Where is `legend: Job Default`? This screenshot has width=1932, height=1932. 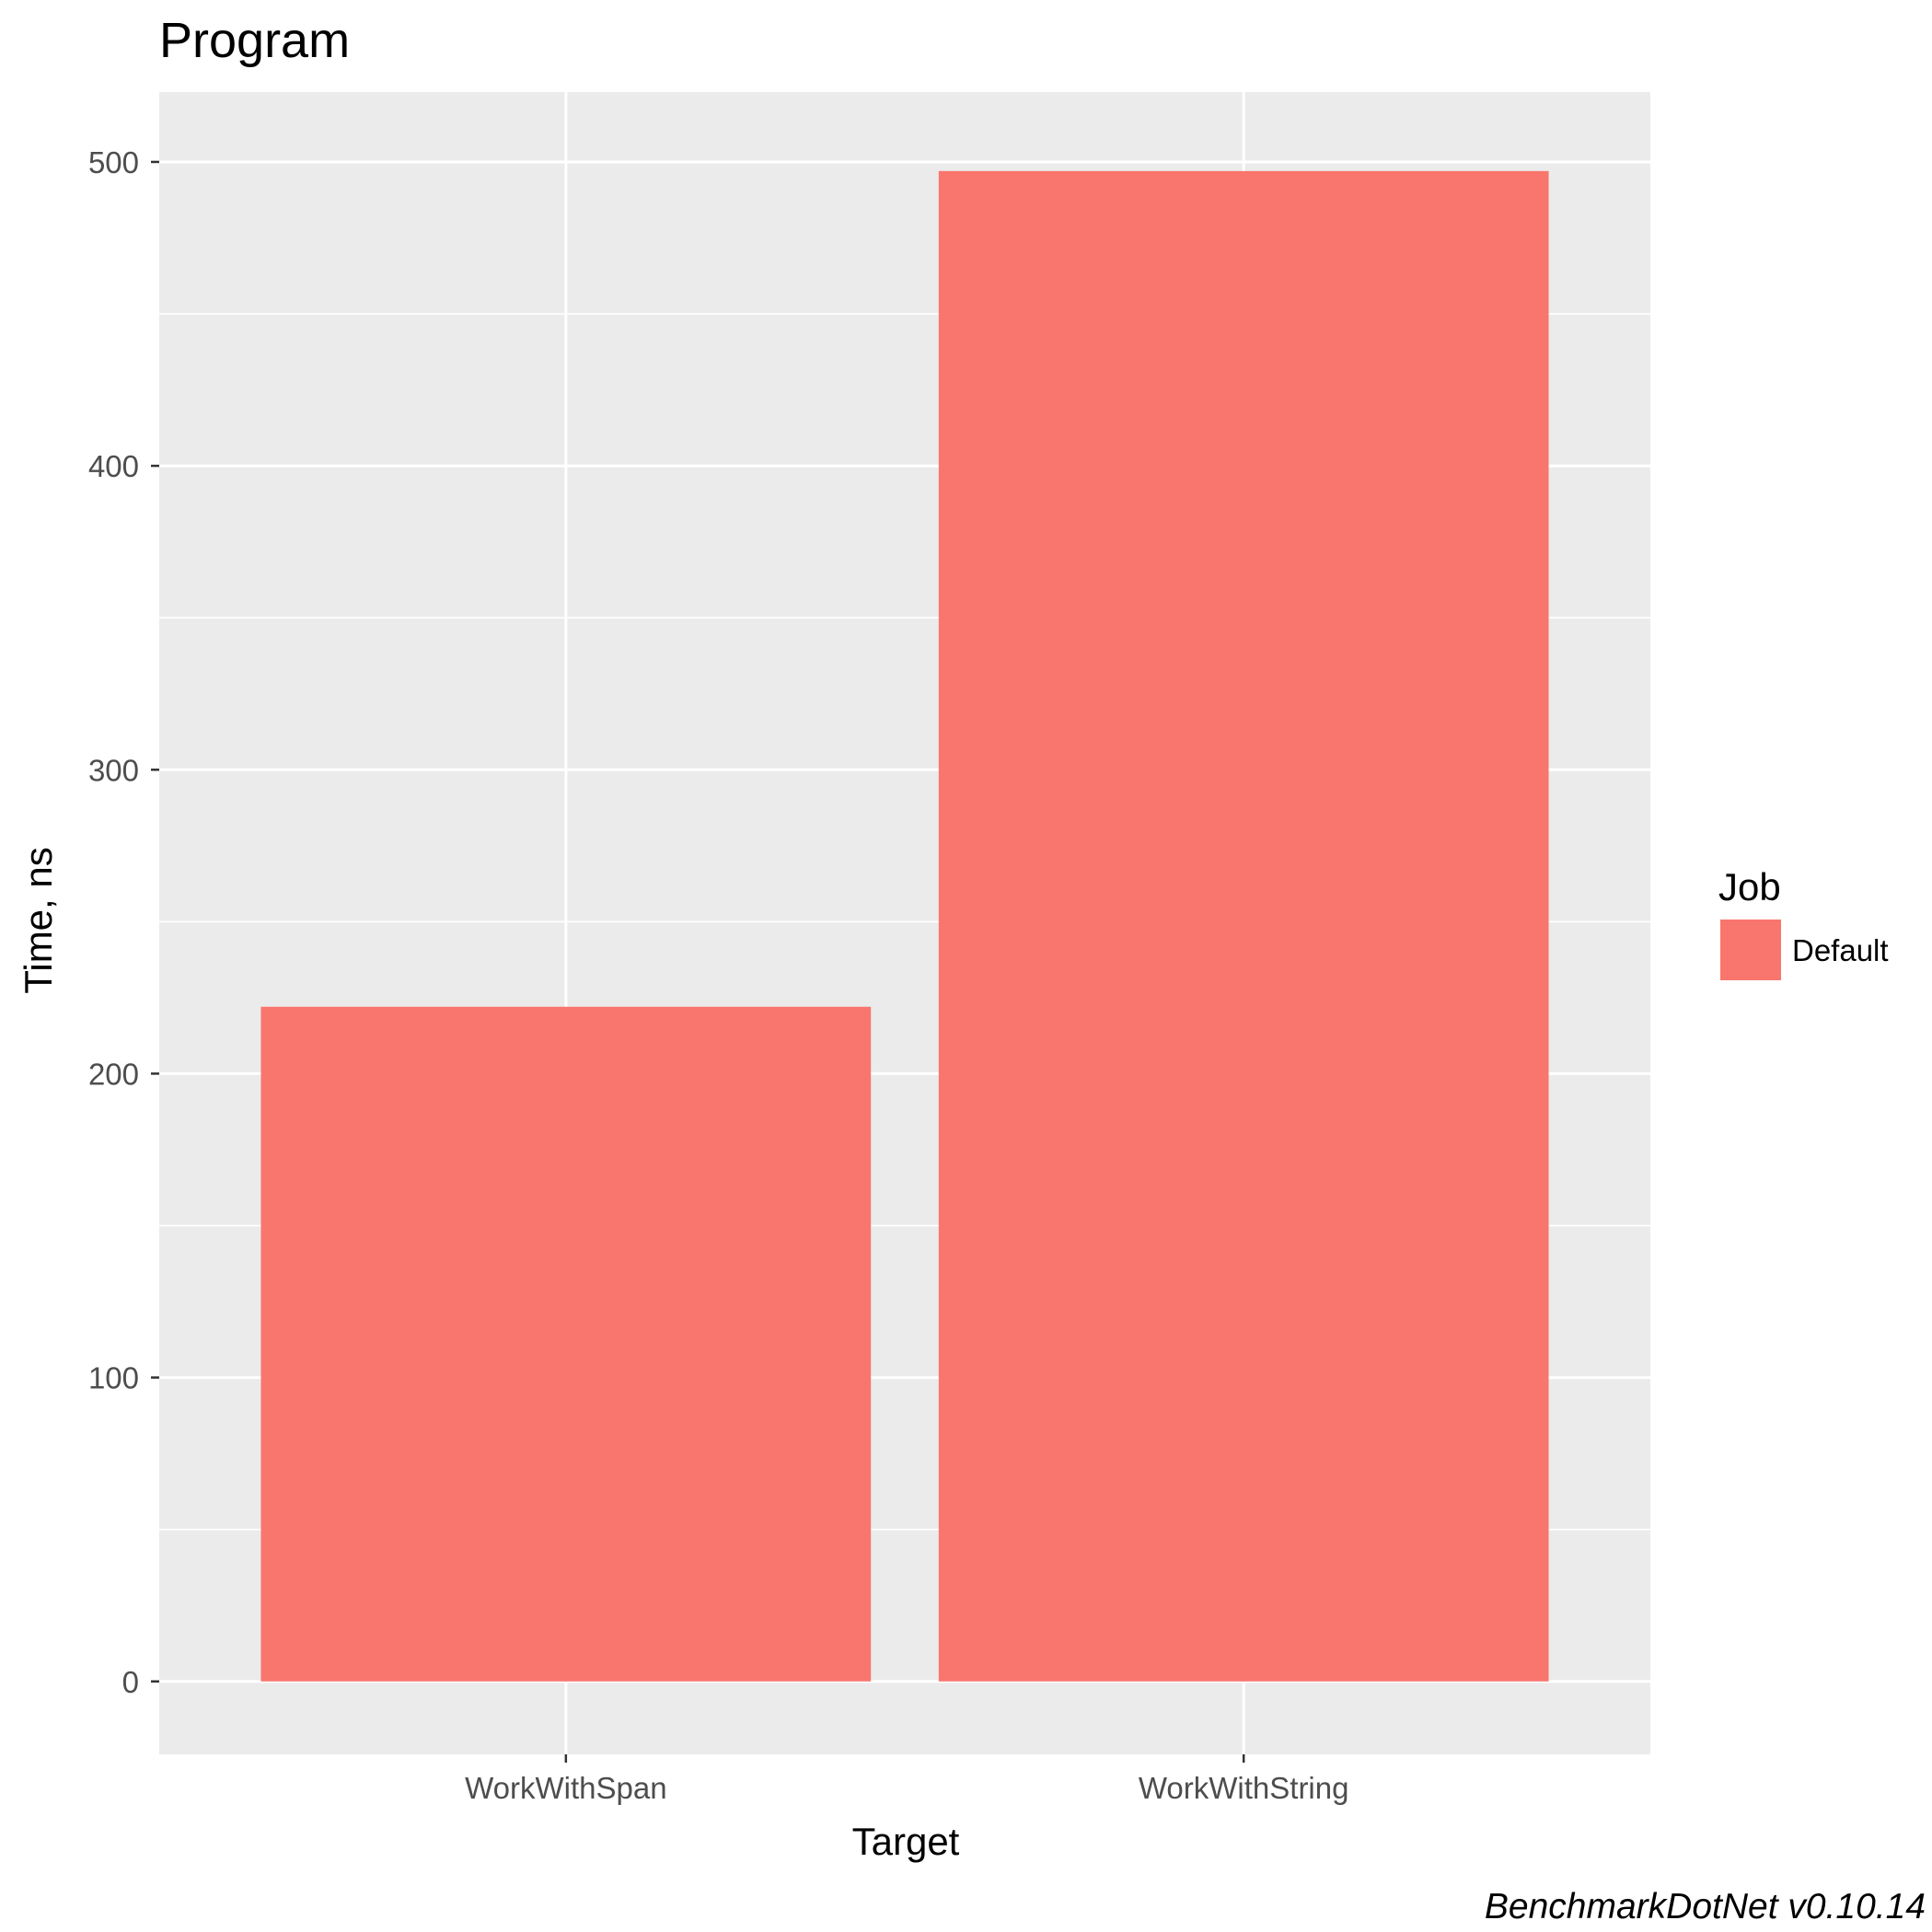
legend: Job Default is located at coordinates (1804, 923).